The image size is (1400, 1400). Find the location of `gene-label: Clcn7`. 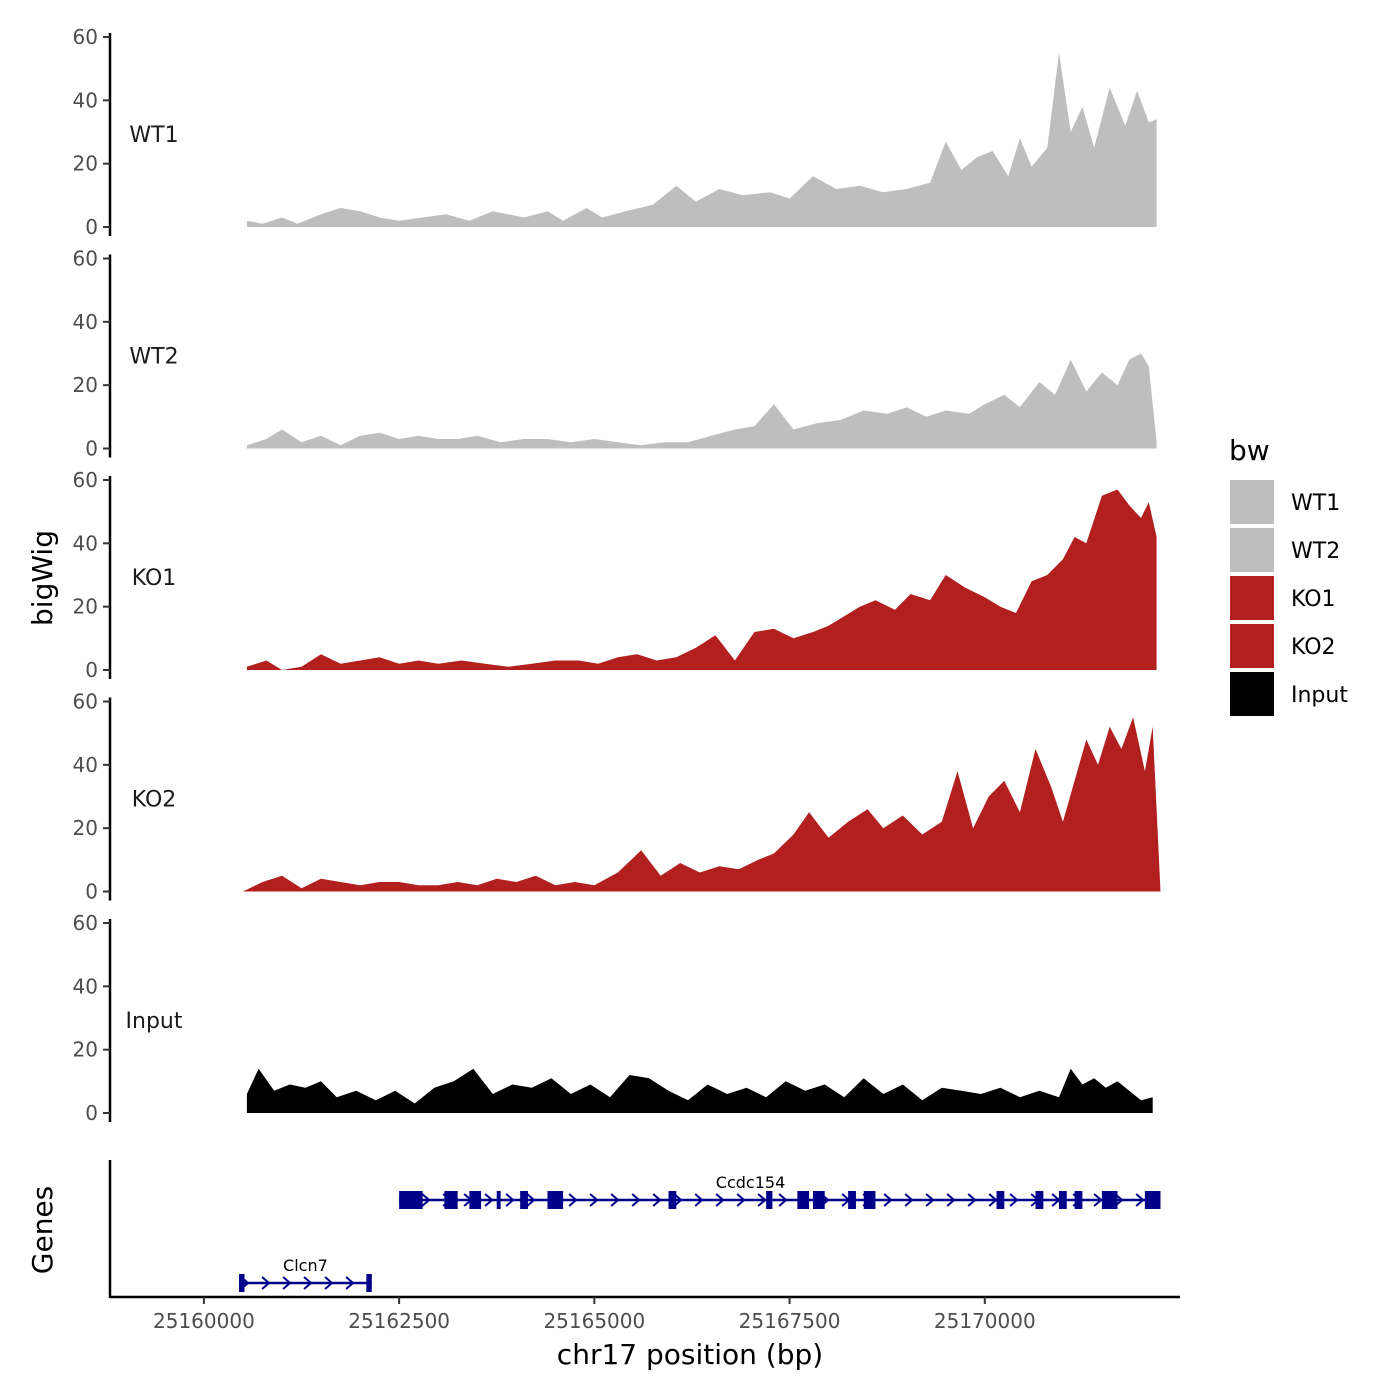

gene-label: Clcn7 is located at coordinates (305, 1265).